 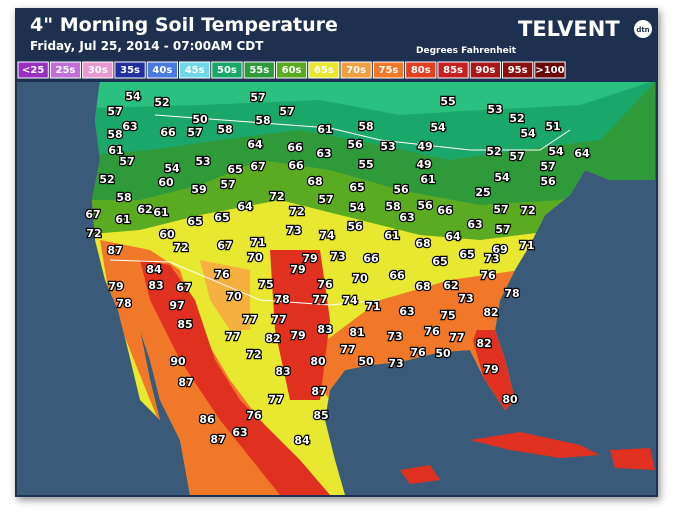 I want to click on legend-label: 35s, so click(x=130, y=70).